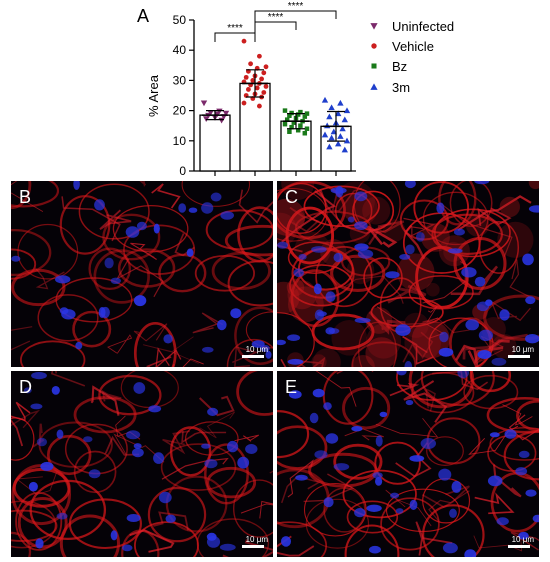 This screenshot has height=562, width=550. What do you see at coordinates (153, 95) in the screenshot?
I see `y-axis-label: % Area` at bounding box center [153, 95].